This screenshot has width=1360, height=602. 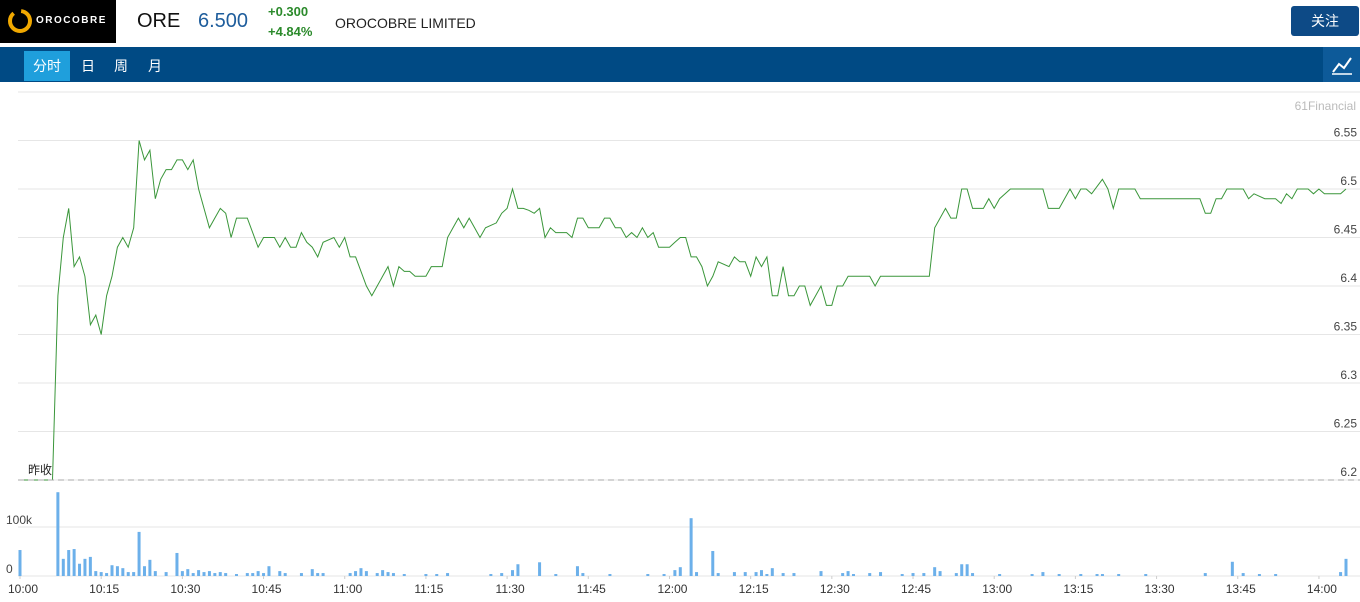 What do you see at coordinates (1348, 181) in the screenshot?
I see `y-tick-label: 6.5` at bounding box center [1348, 181].